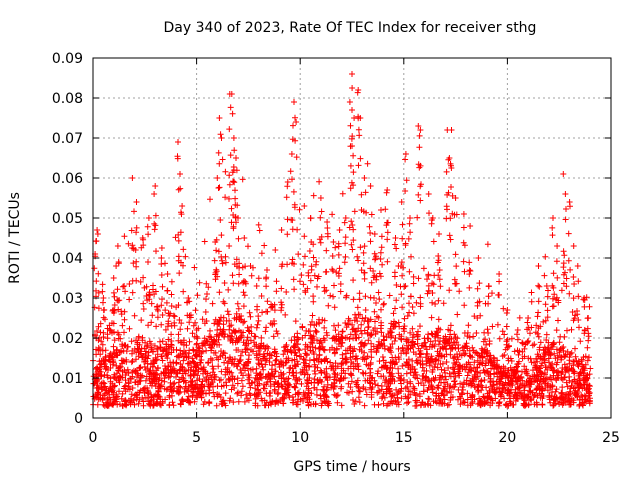  I want to click on x-tick-label: 10, so click(300, 438).